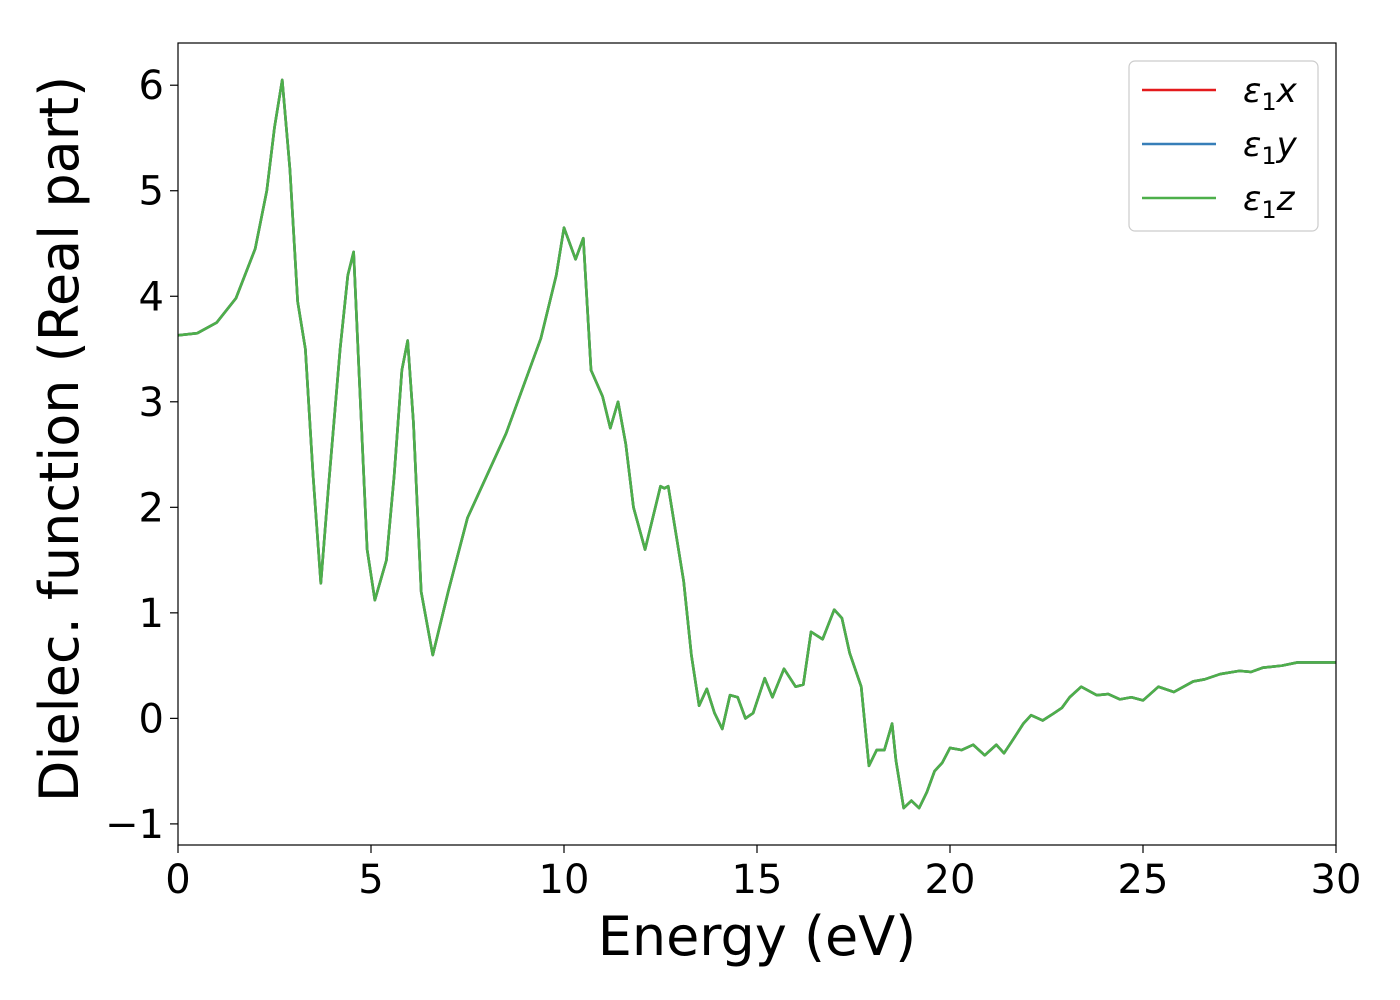 The width and height of the screenshot is (1400, 1000). I want to click on x-tick-label: 25, so click(1143, 880).